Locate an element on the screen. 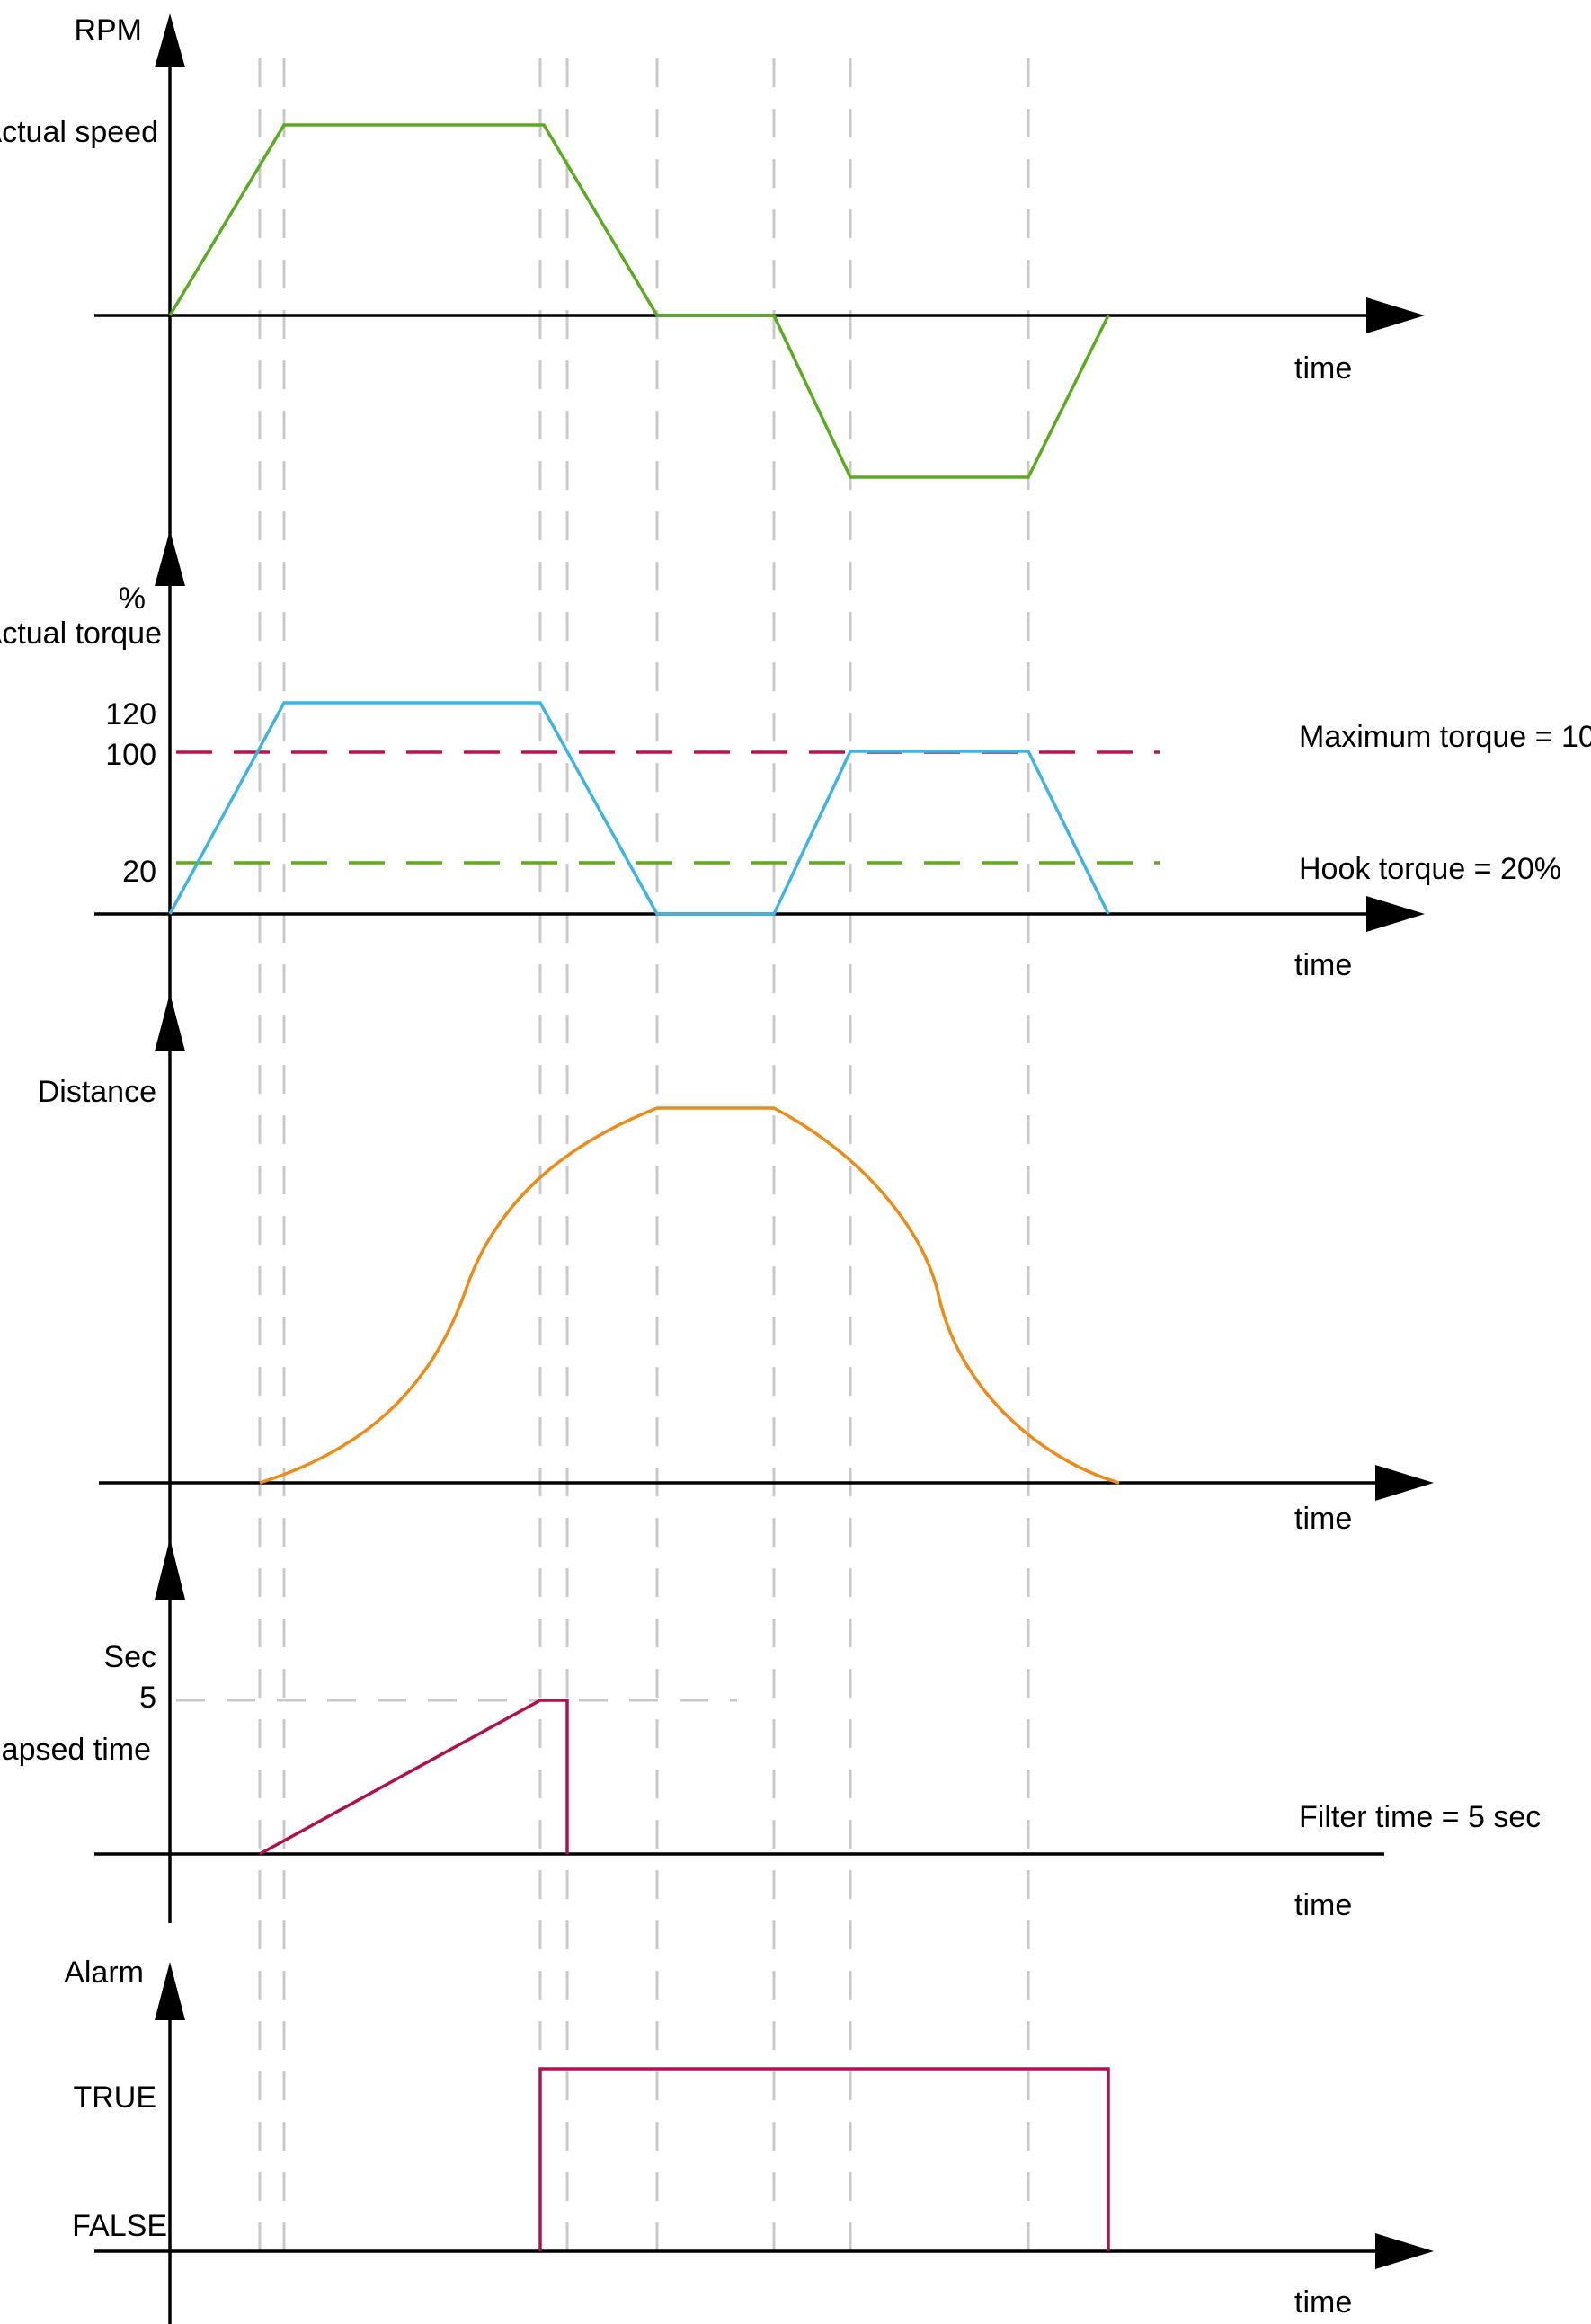 Image resolution: width=1591 pixels, height=2324 pixels. torque-signal-label: Actual torque is located at coordinates (81, 633).